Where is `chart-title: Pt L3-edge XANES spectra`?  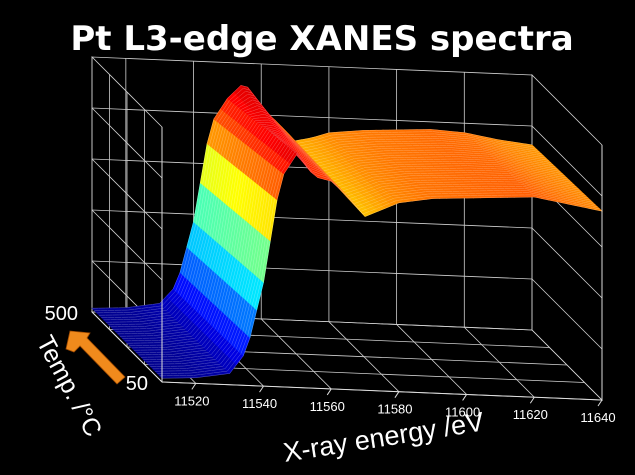
chart-title: Pt L3-edge XANES spectra is located at coordinates (321, 39).